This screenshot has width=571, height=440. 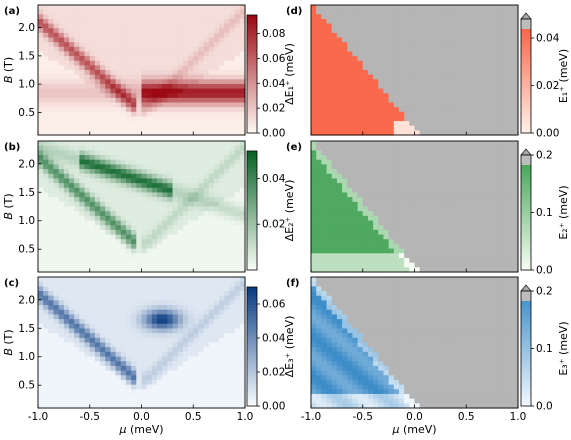 I want to click on panel-d, so click(x=414, y=70).